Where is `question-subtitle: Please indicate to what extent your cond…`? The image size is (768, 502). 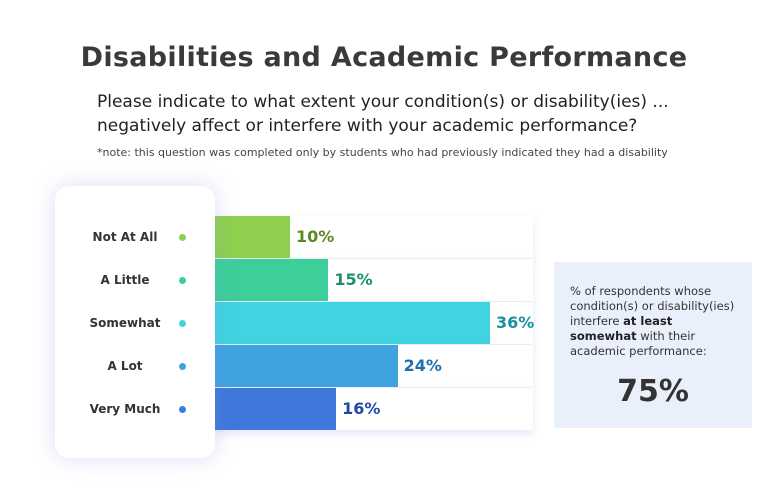 question-subtitle: Please indicate to what extent your cond… is located at coordinates (383, 114).